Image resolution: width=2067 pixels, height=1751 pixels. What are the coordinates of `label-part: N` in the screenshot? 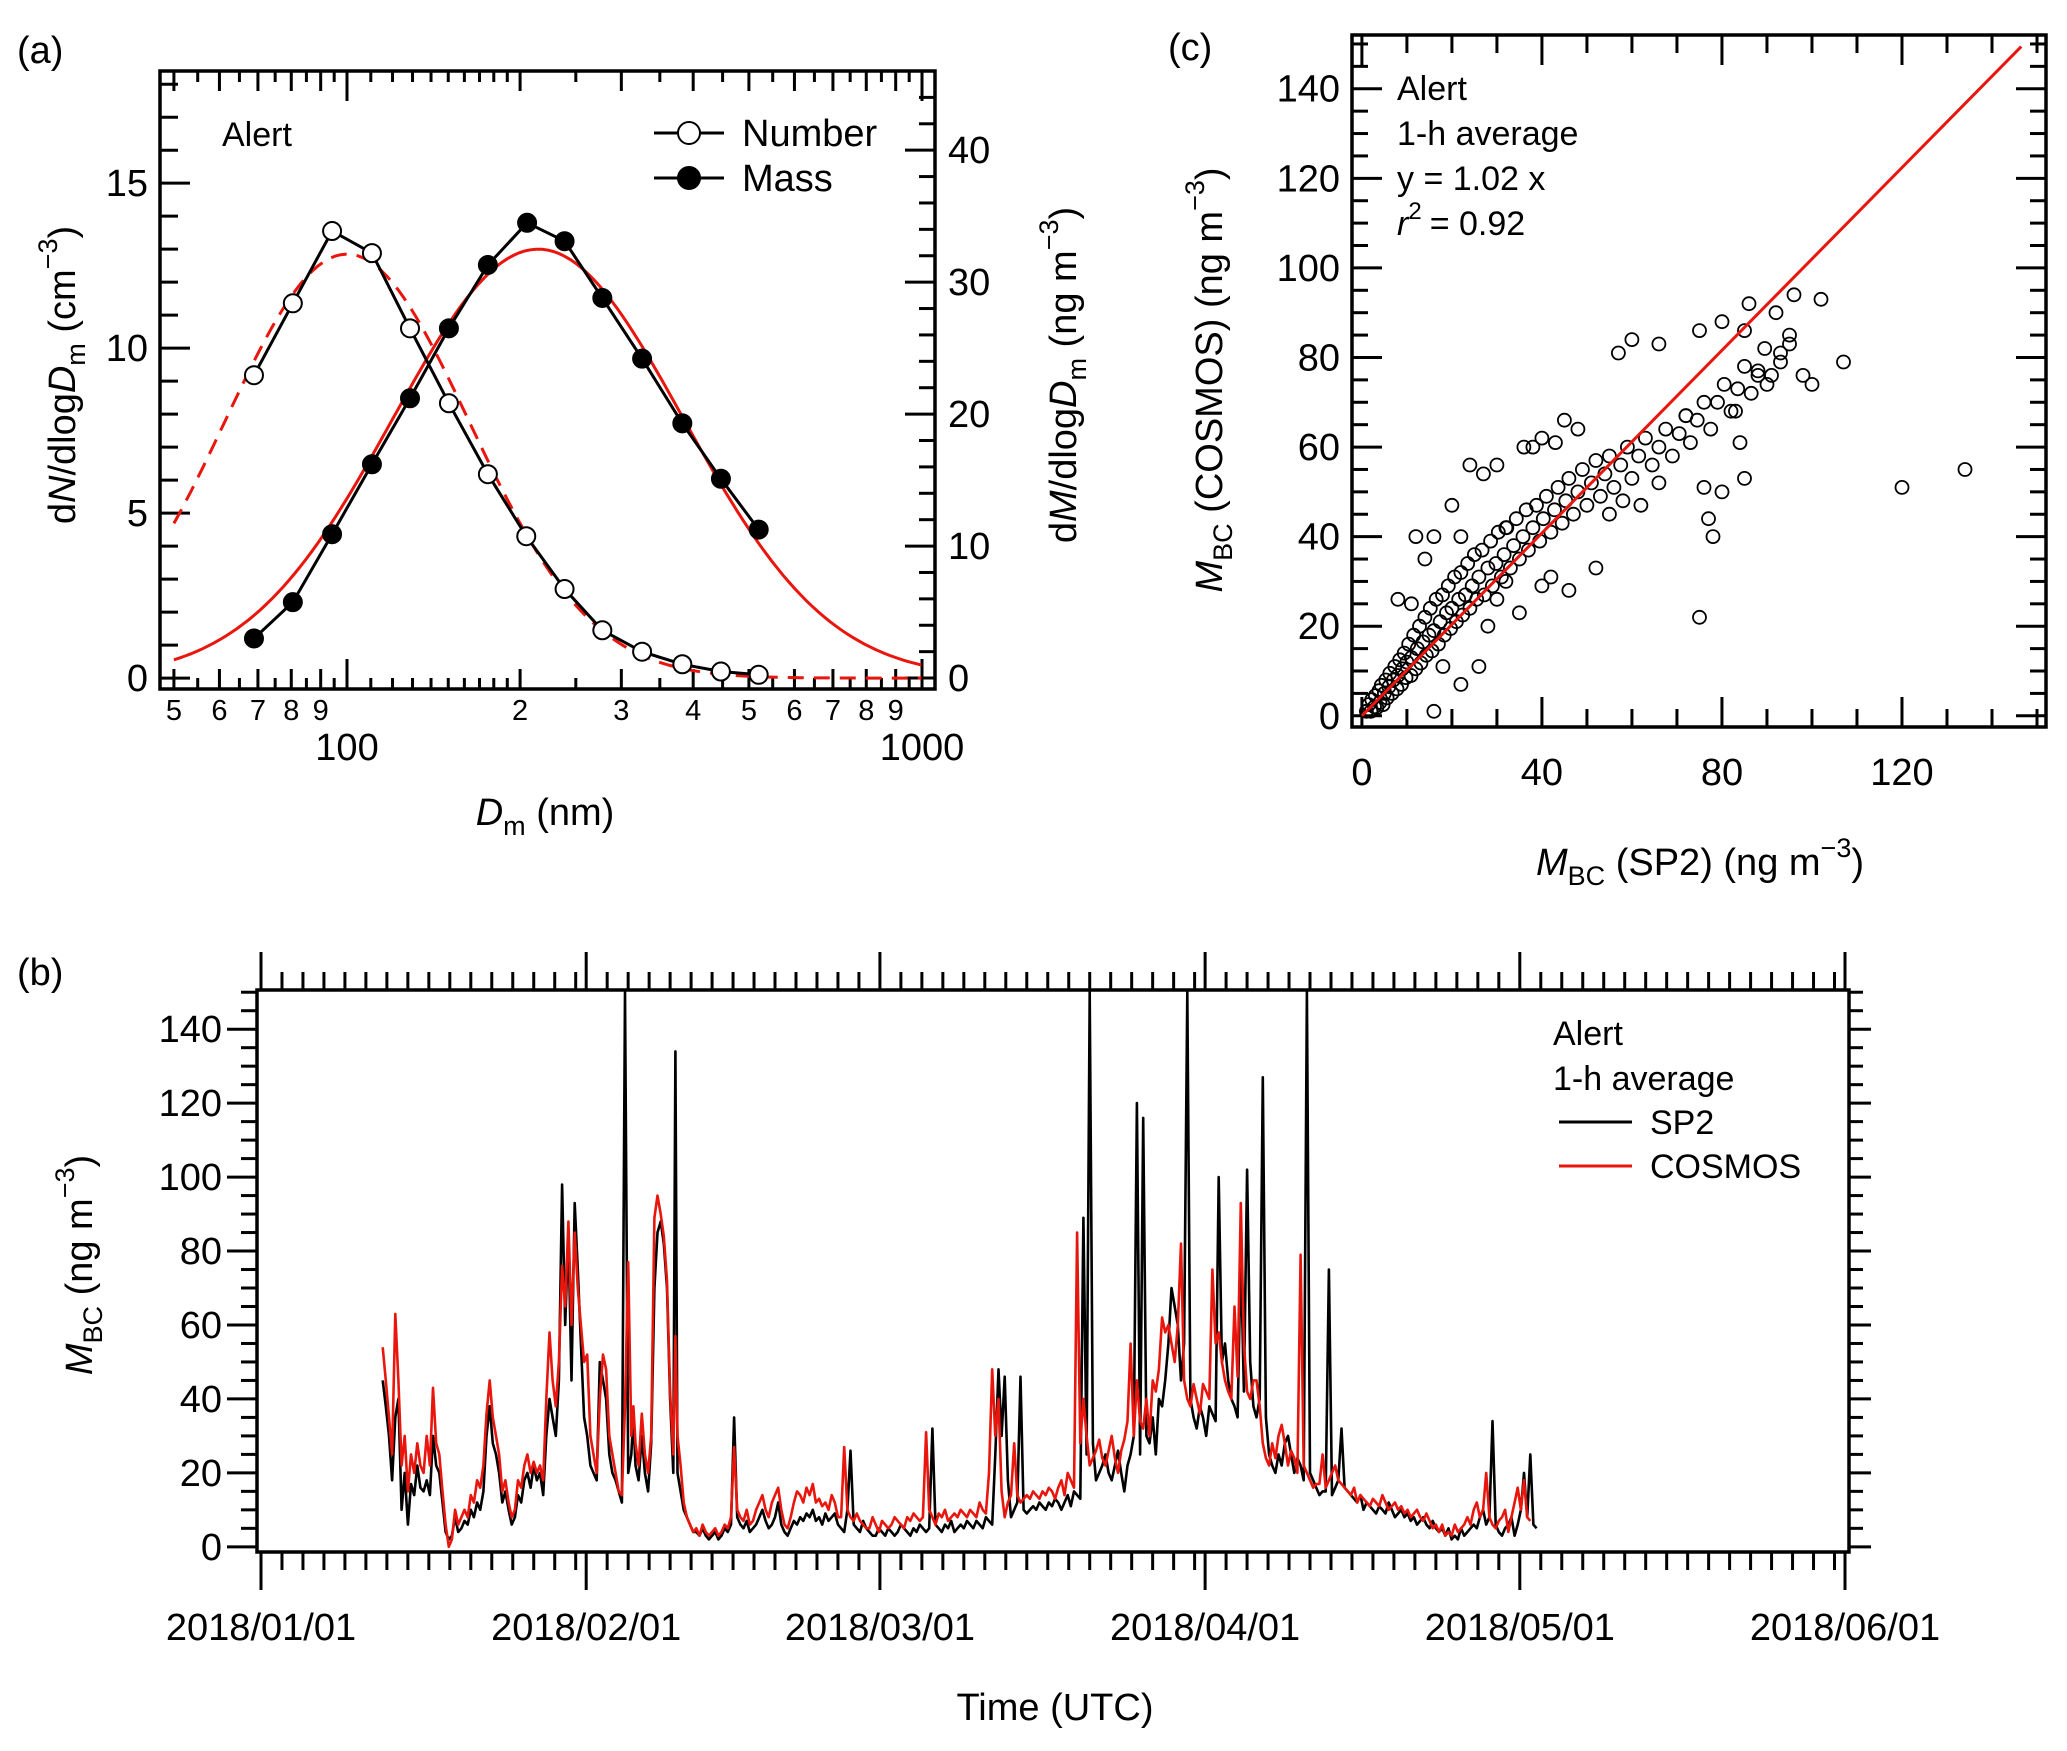 It's located at (63, 489).